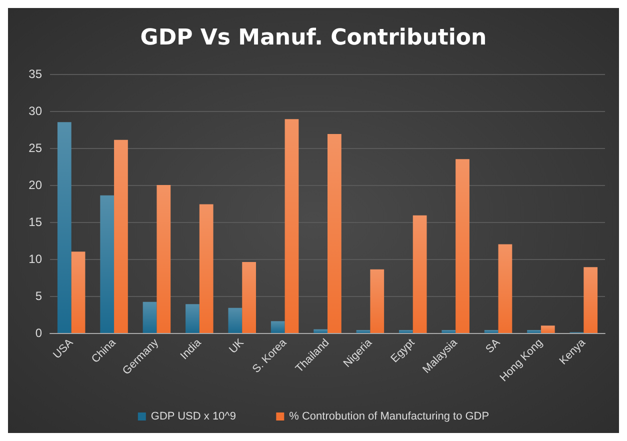 This screenshot has height=441, width=627. Describe the element at coordinates (313, 38) in the screenshot. I see `chart-title: GDP Vs Manuf. Contribution` at that location.